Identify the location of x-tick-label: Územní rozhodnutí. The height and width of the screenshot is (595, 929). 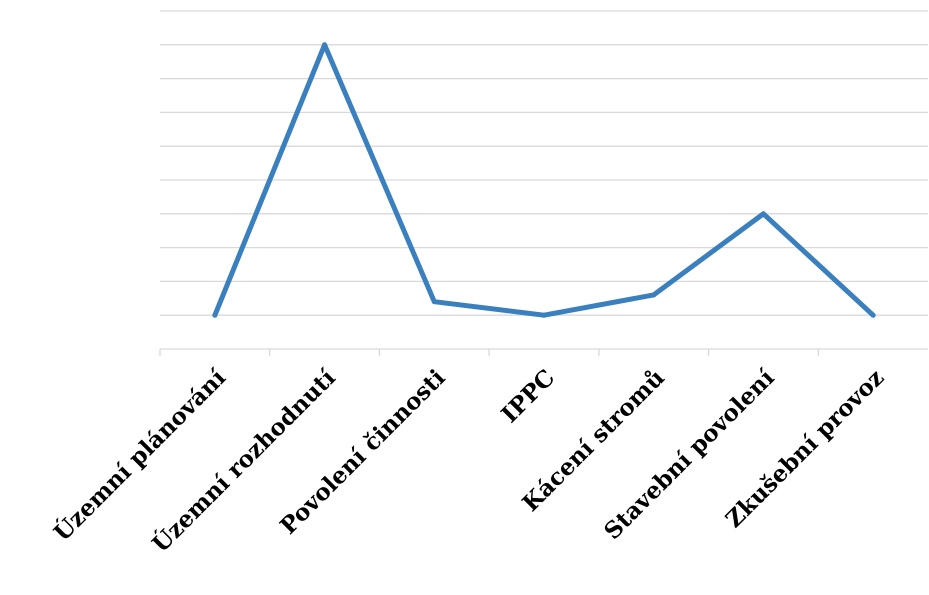
(244, 461).